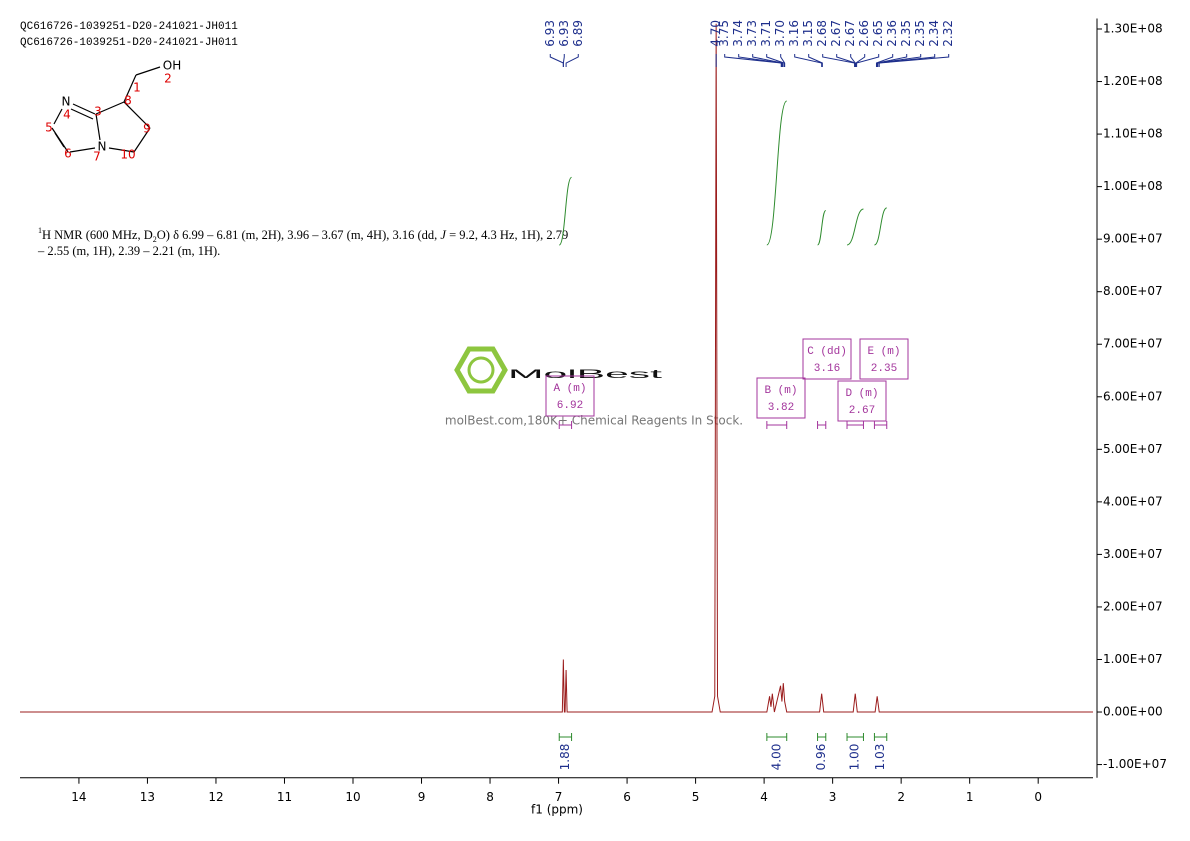 This screenshot has width=1190, height=841. What do you see at coordinates (1133, 501) in the screenshot?
I see `y-tick-label: 4.00E+07` at bounding box center [1133, 501].